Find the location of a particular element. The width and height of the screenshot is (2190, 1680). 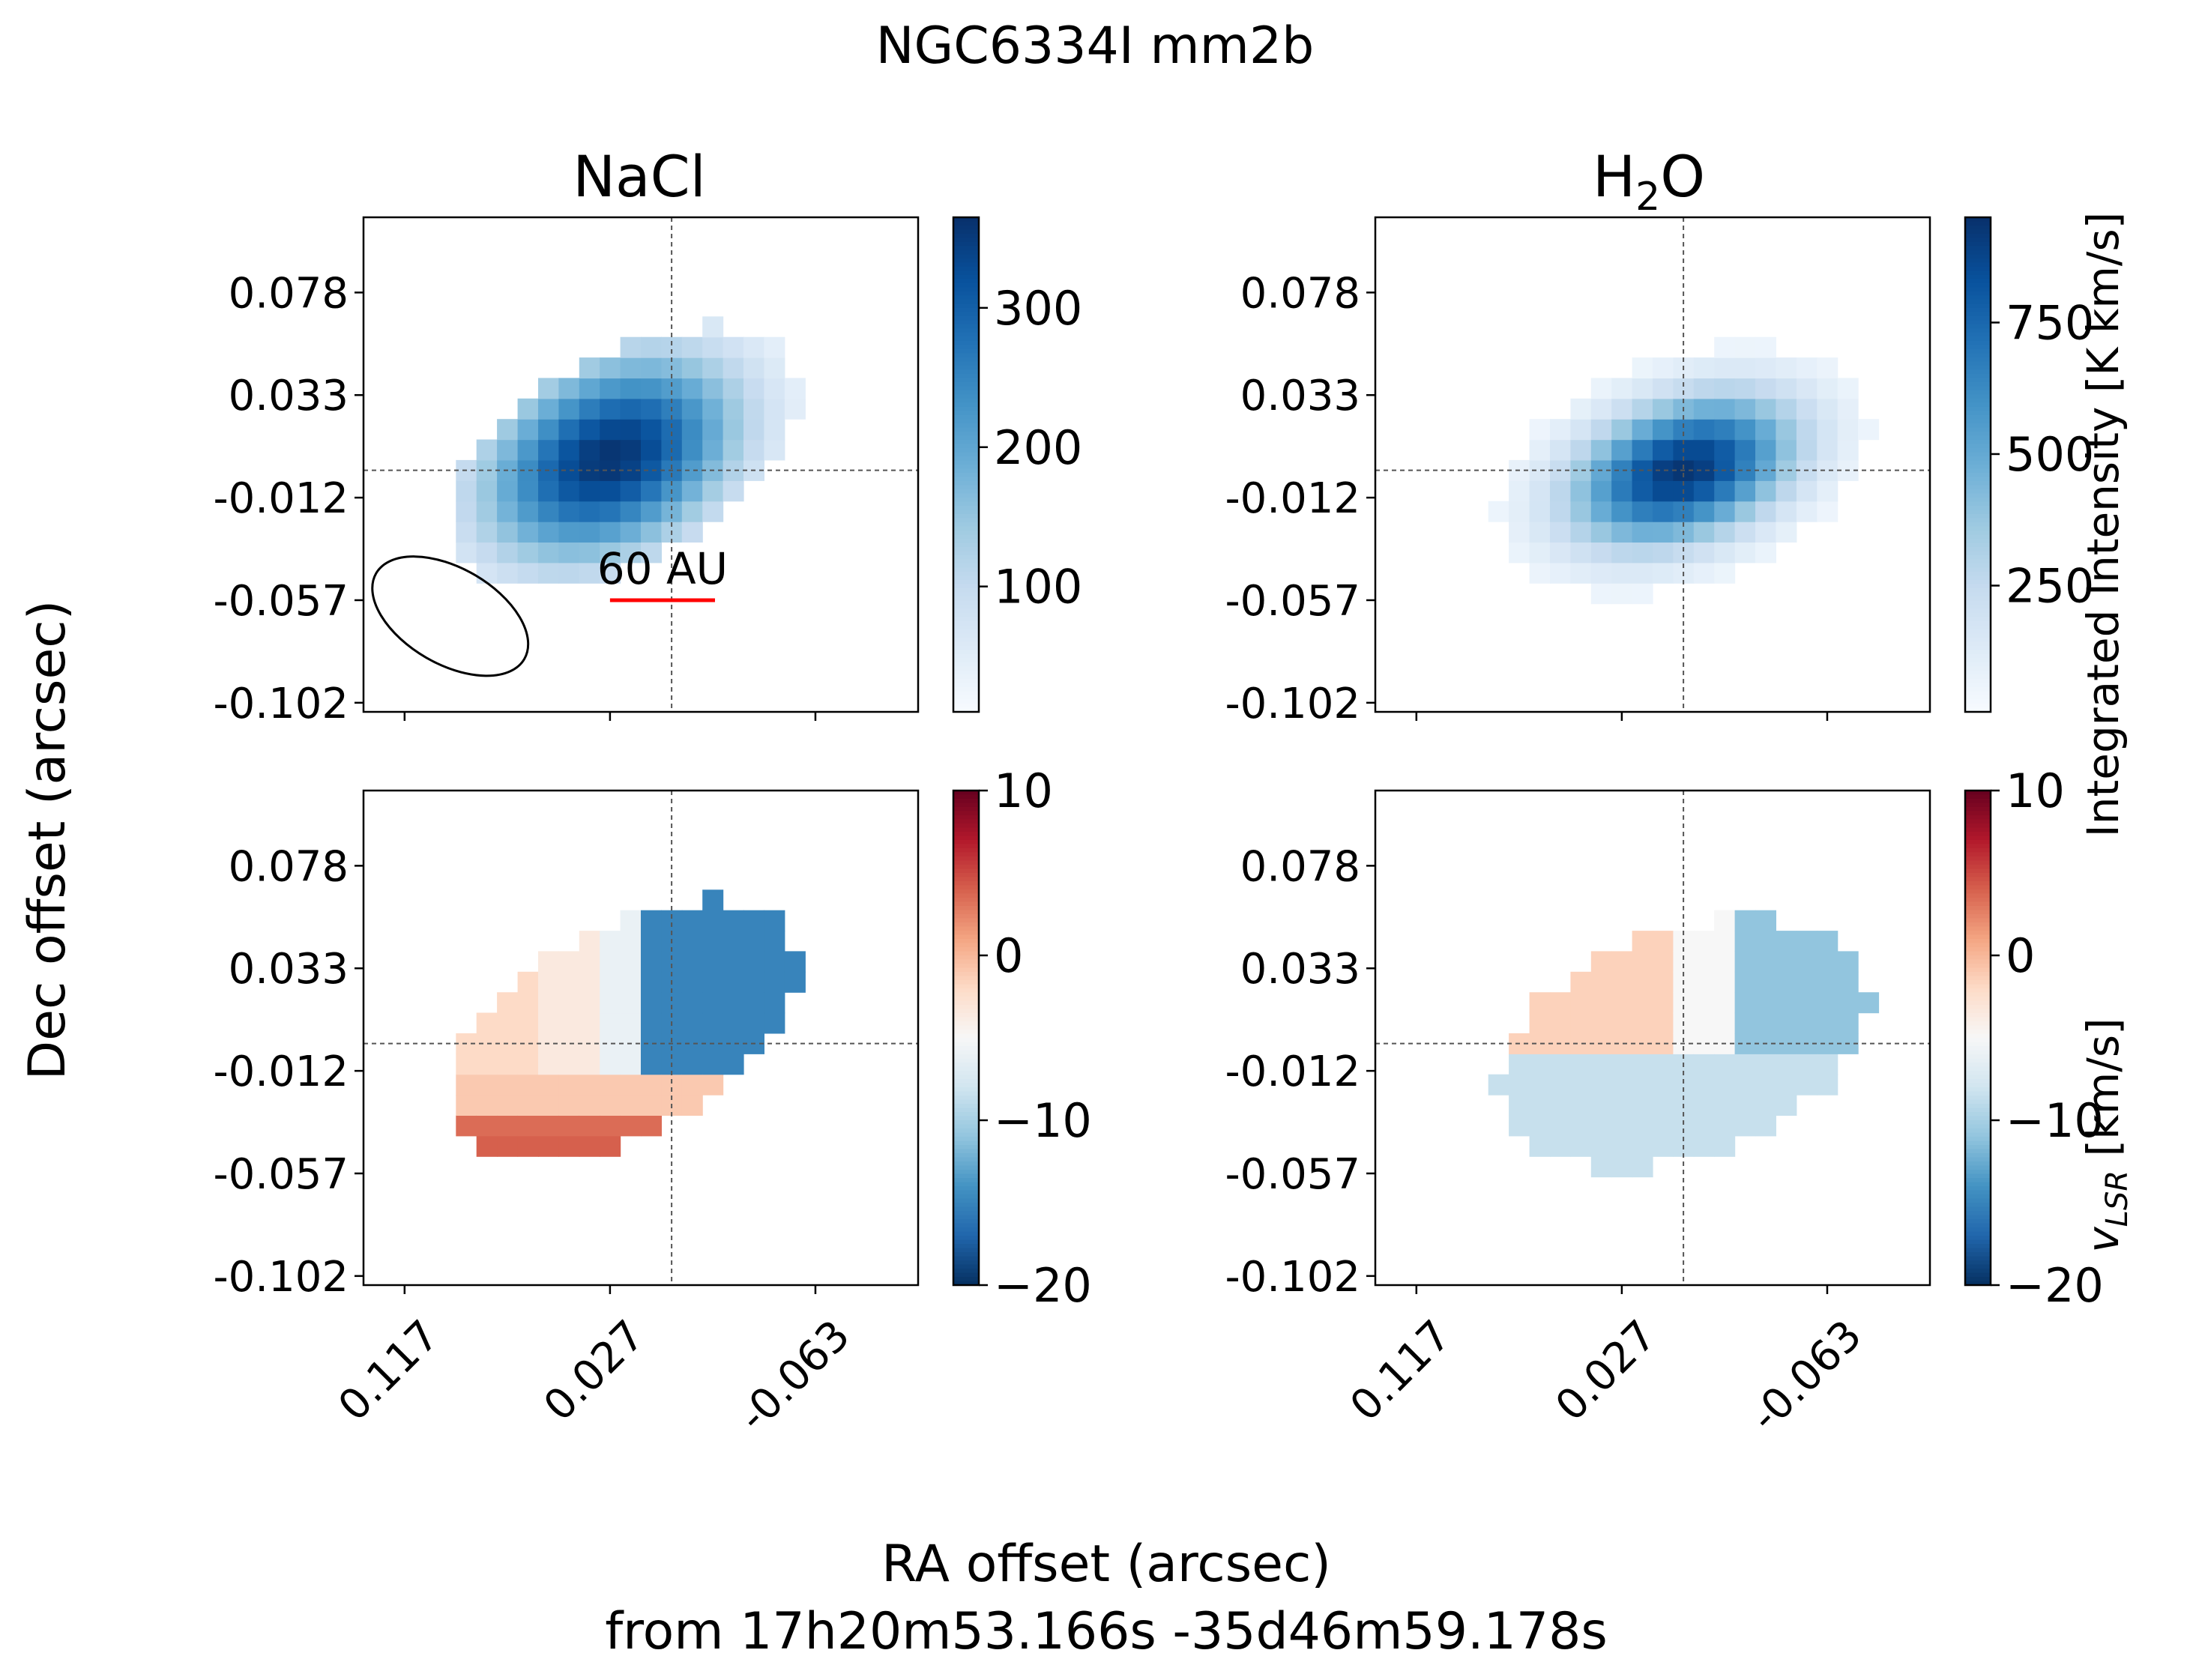

pixel-map is located at coordinates (631, 450).